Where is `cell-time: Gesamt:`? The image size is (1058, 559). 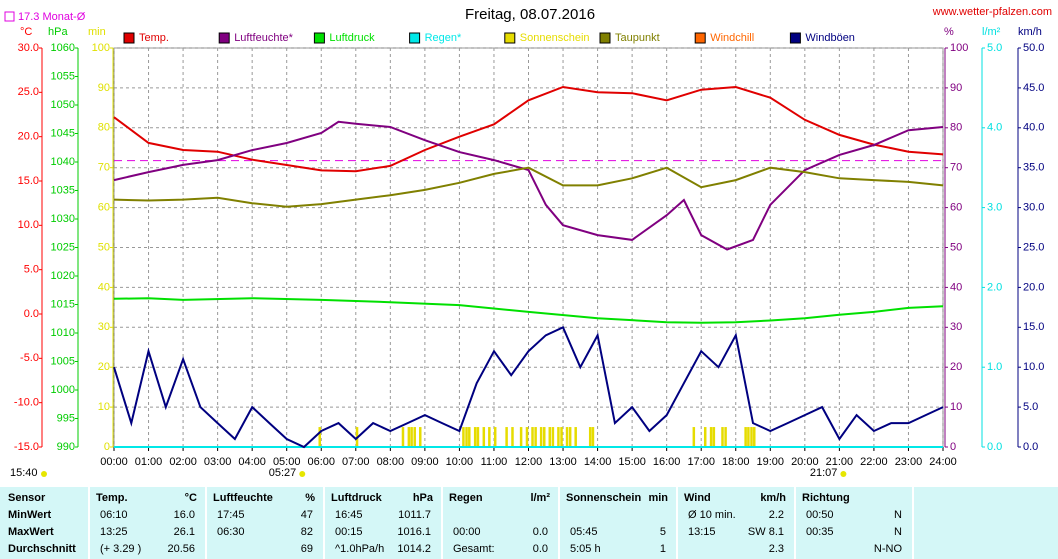 cell-time: Gesamt: is located at coordinates (474, 549).